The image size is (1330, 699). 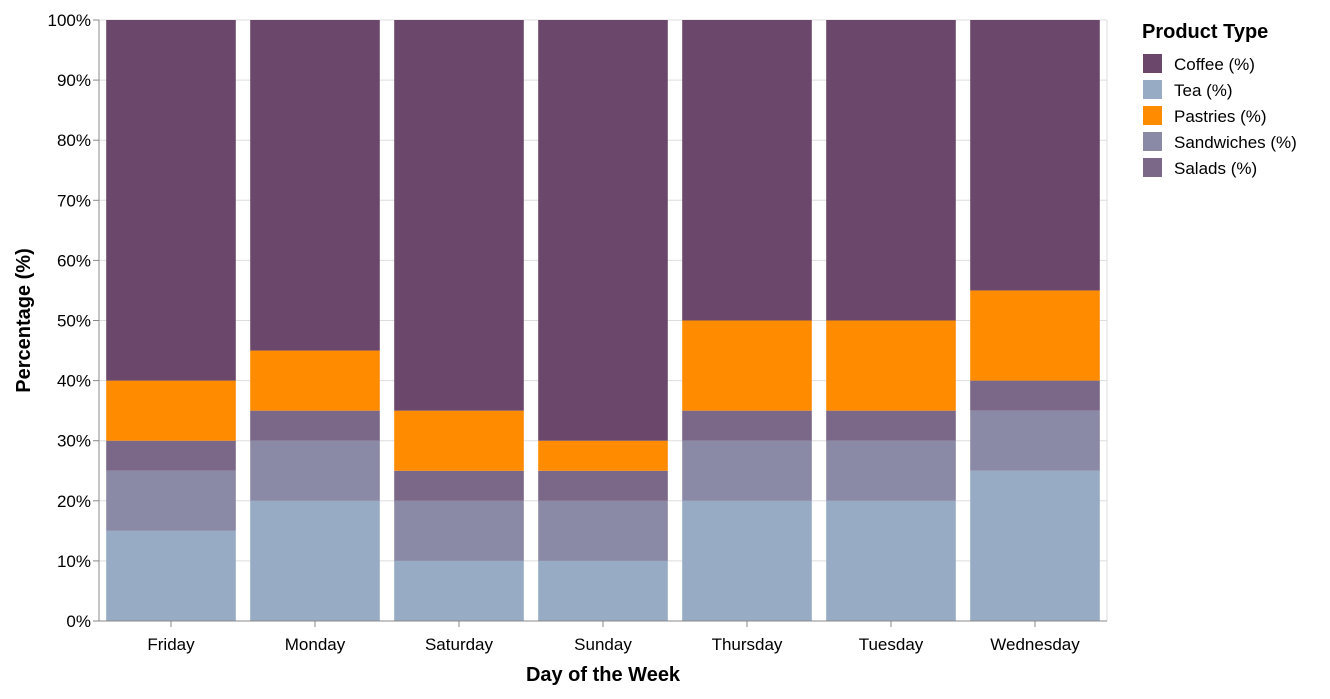 I want to click on y-tick-label: 0%, so click(x=78, y=621).